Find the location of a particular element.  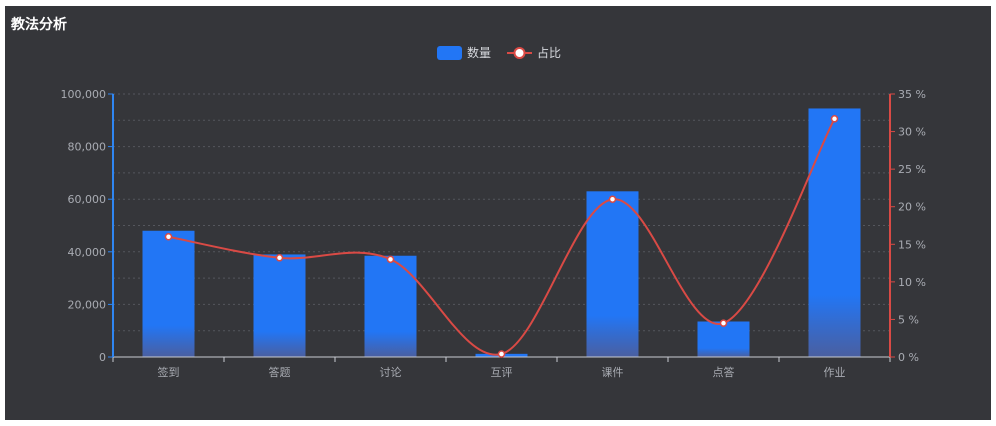

y-right-tick-label: 10 % is located at coordinates (912, 282).